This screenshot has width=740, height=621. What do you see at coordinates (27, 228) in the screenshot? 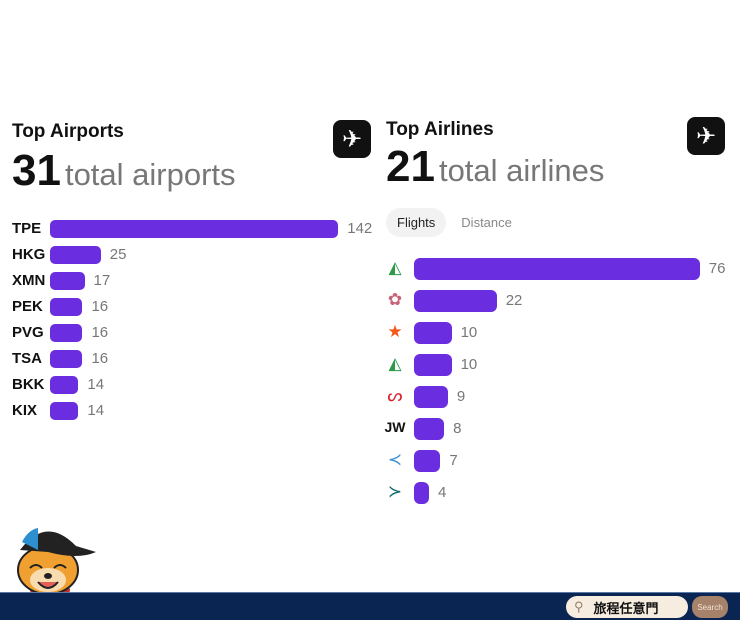
I see `airport-code: TPE` at bounding box center [27, 228].